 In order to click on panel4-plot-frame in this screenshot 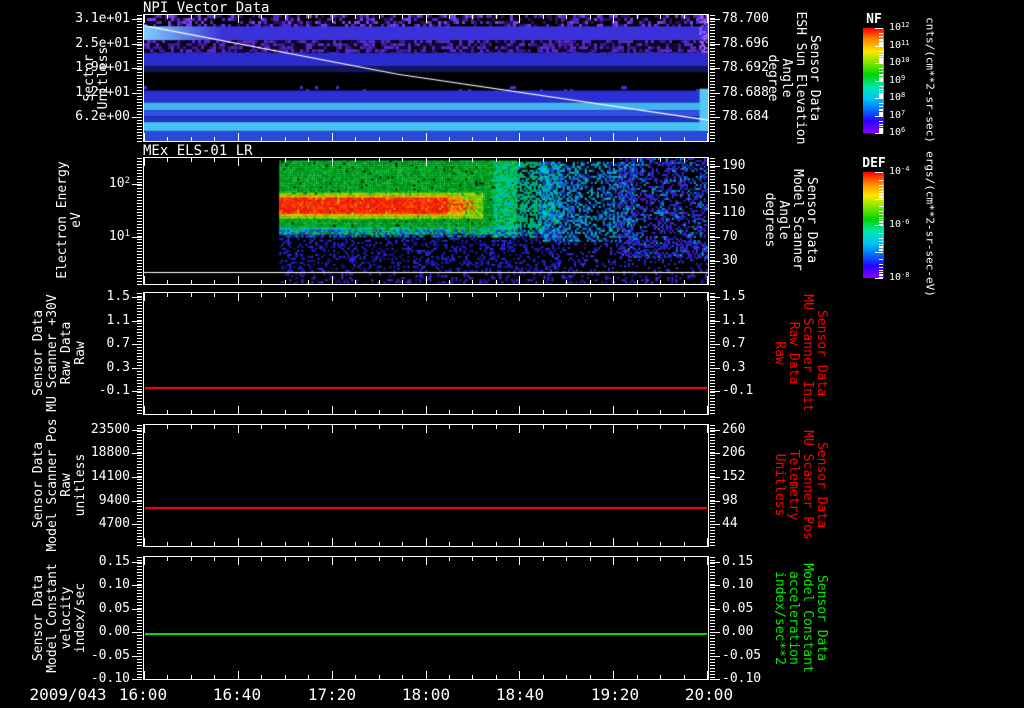, I will do `click(426, 485)`.